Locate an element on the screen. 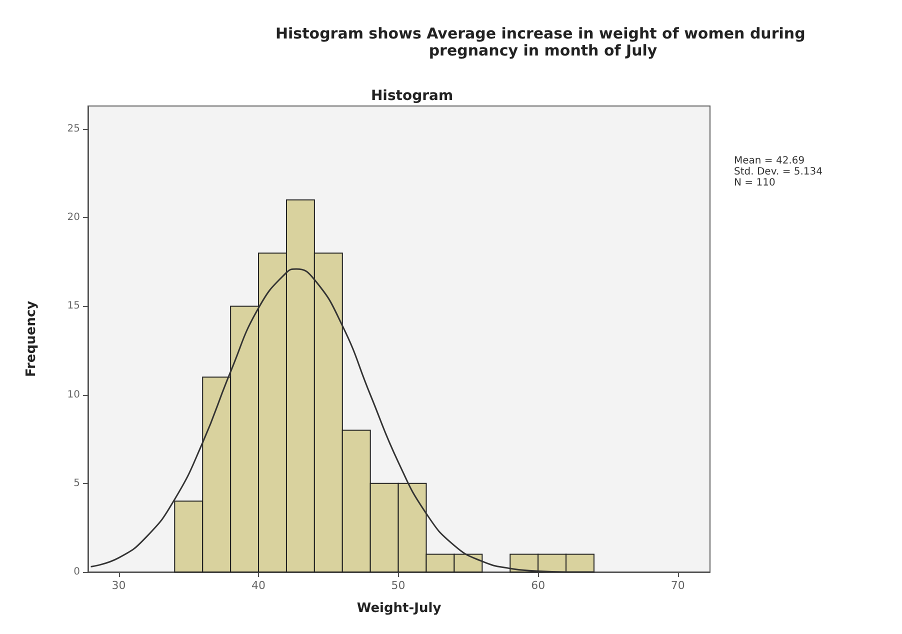 Image resolution: width=902 pixels, height=634 pixels. x-tick-label: 60 is located at coordinates (538, 585).